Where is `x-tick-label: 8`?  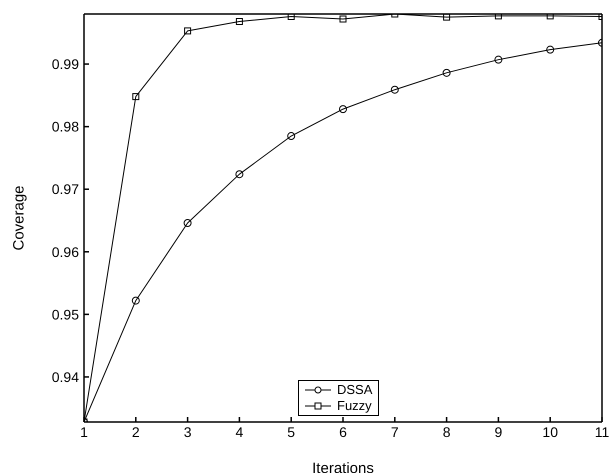
x-tick-label: 8 is located at coordinates (446, 432).